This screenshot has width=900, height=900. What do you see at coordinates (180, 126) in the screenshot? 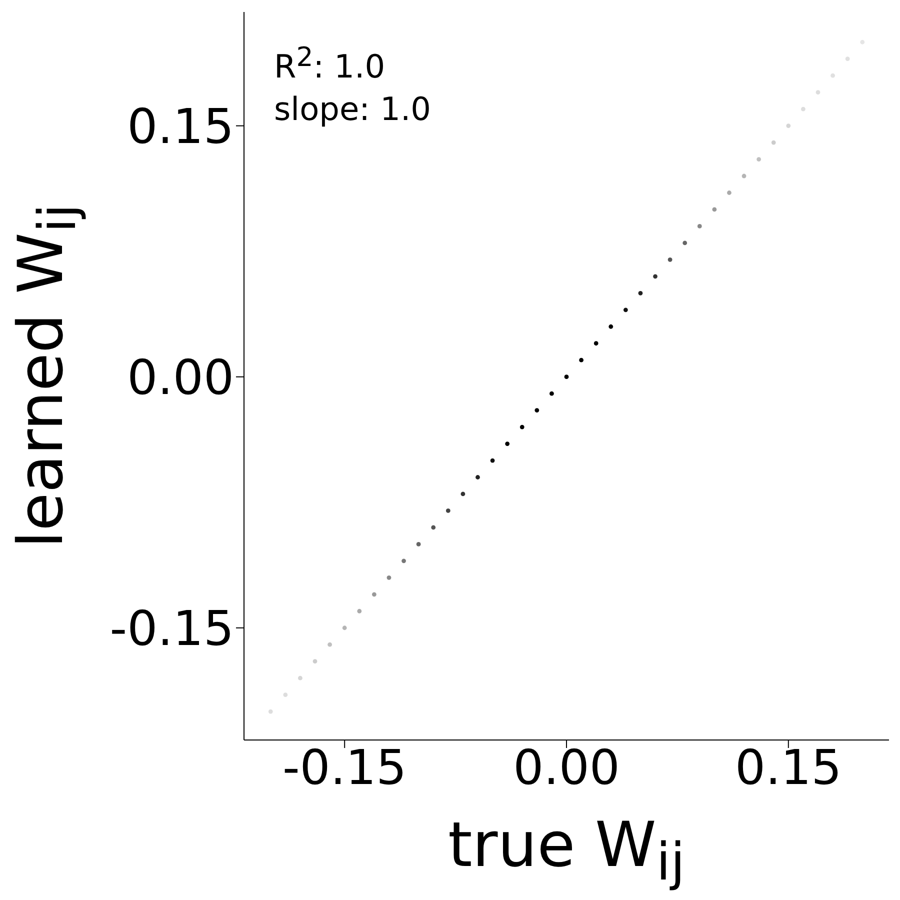
I see `y-tick-label: 0.15` at bounding box center [180, 126].